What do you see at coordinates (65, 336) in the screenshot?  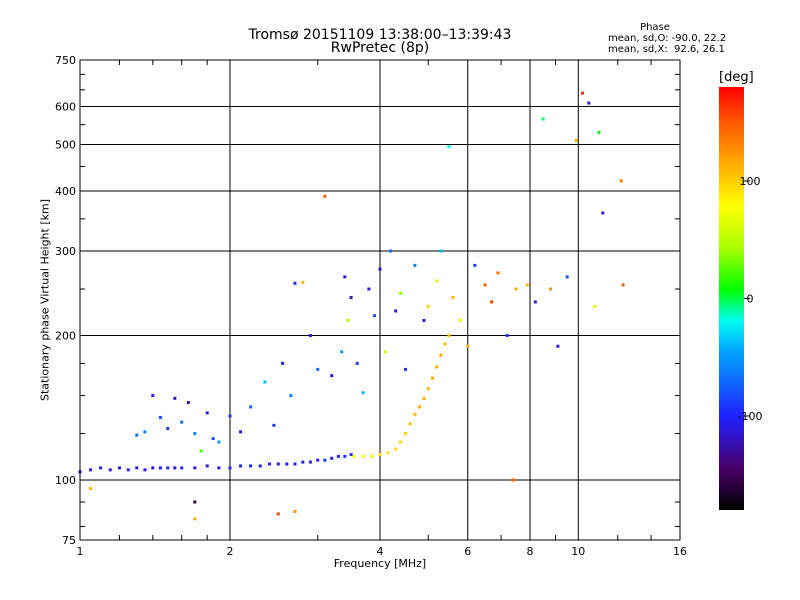 I see `y-tick-label: 200` at bounding box center [65, 336].